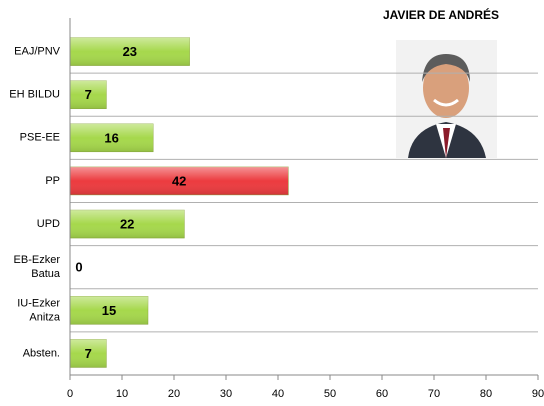  What do you see at coordinates (174, 394) in the screenshot?
I see `x-tick-label: 20` at bounding box center [174, 394].